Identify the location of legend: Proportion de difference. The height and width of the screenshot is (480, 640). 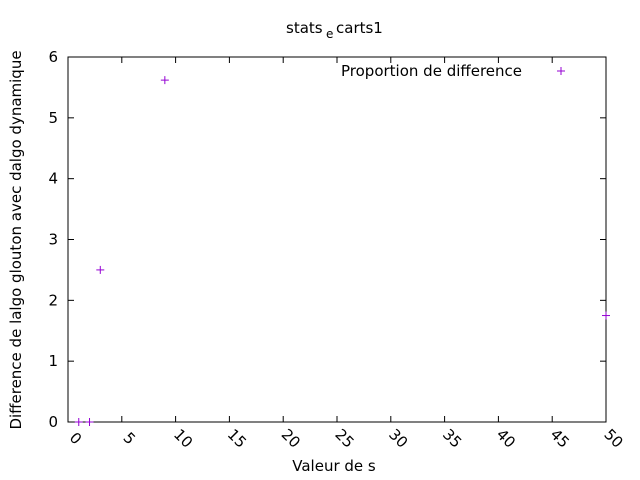
(453, 71).